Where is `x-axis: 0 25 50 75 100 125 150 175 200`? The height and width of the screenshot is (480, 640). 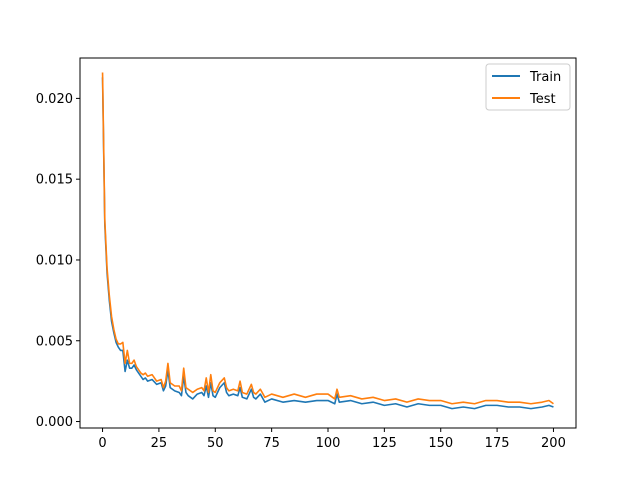 x-axis: 0 25 50 75 100 125 150 175 200 is located at coordinates (332, 439).